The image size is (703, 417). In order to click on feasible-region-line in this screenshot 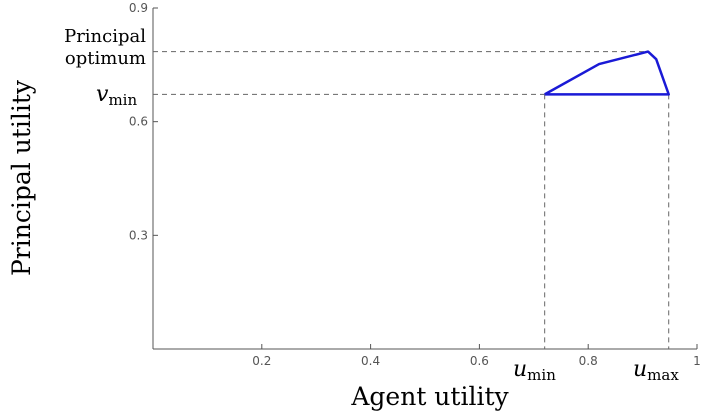, I will do `click(607, 73)`.